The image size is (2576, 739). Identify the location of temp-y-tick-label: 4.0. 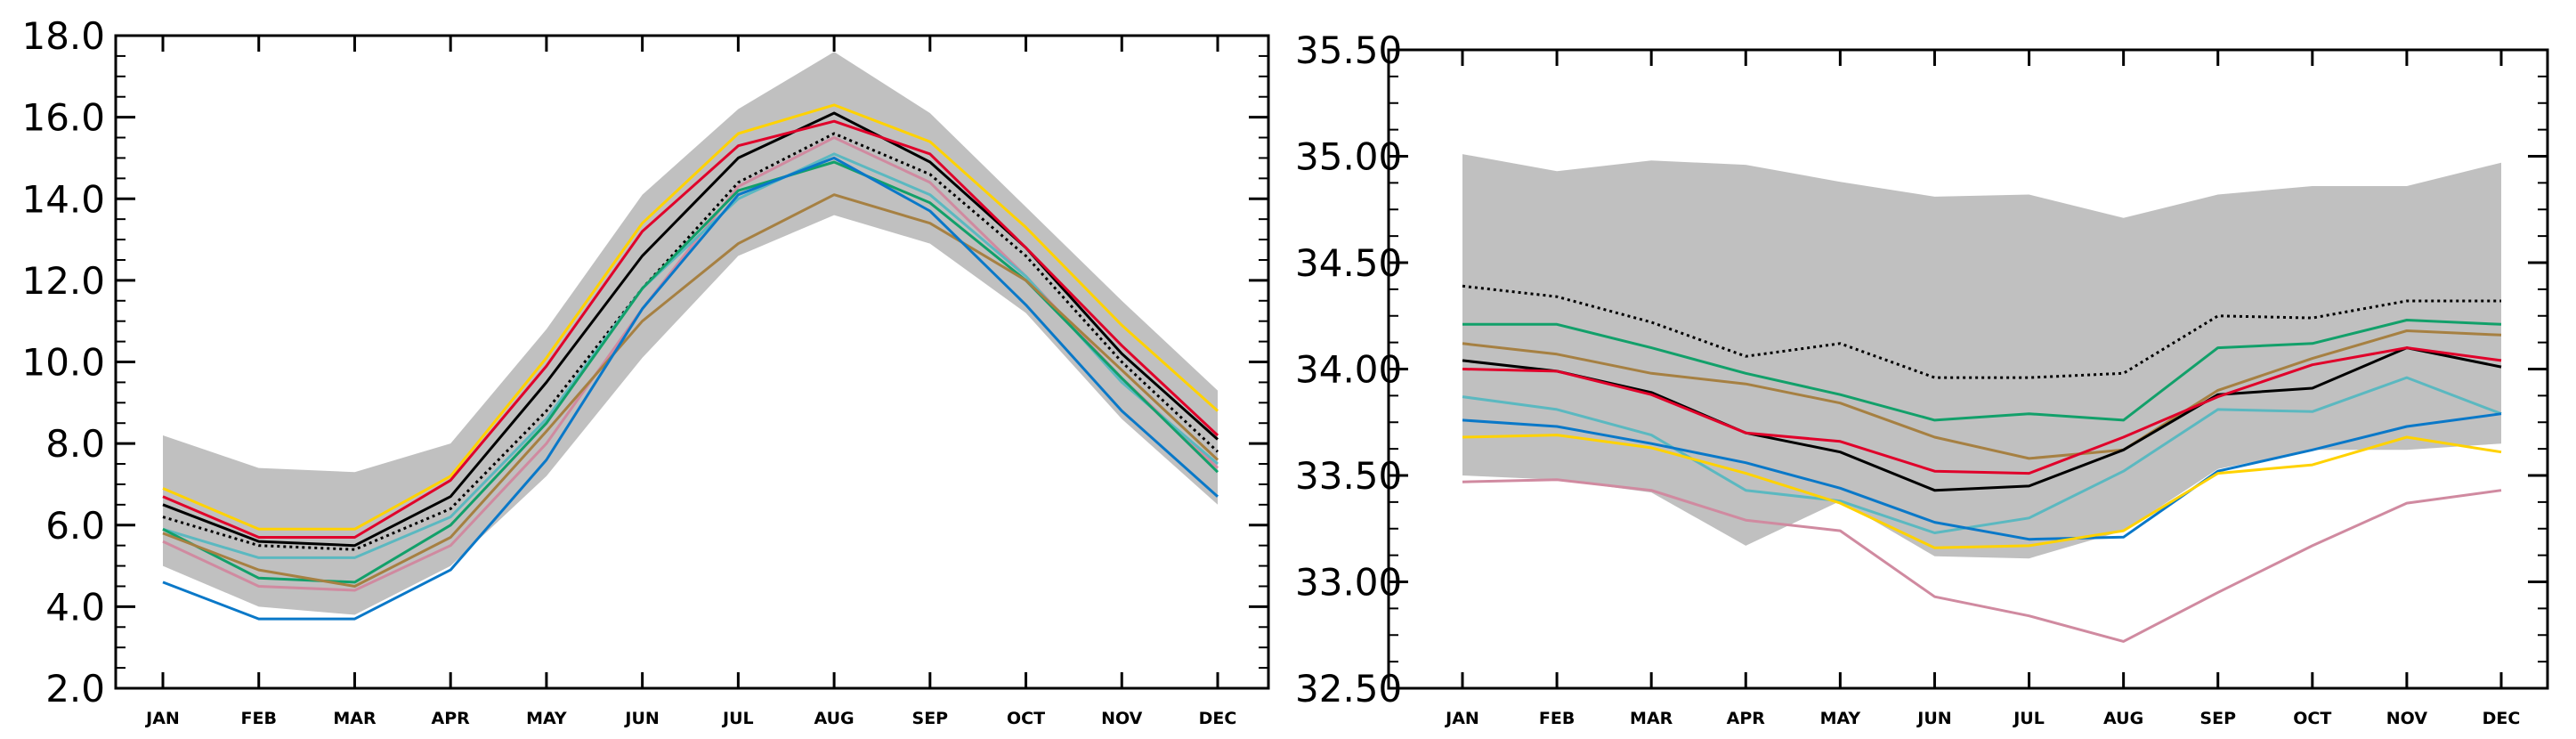
(75, 607).